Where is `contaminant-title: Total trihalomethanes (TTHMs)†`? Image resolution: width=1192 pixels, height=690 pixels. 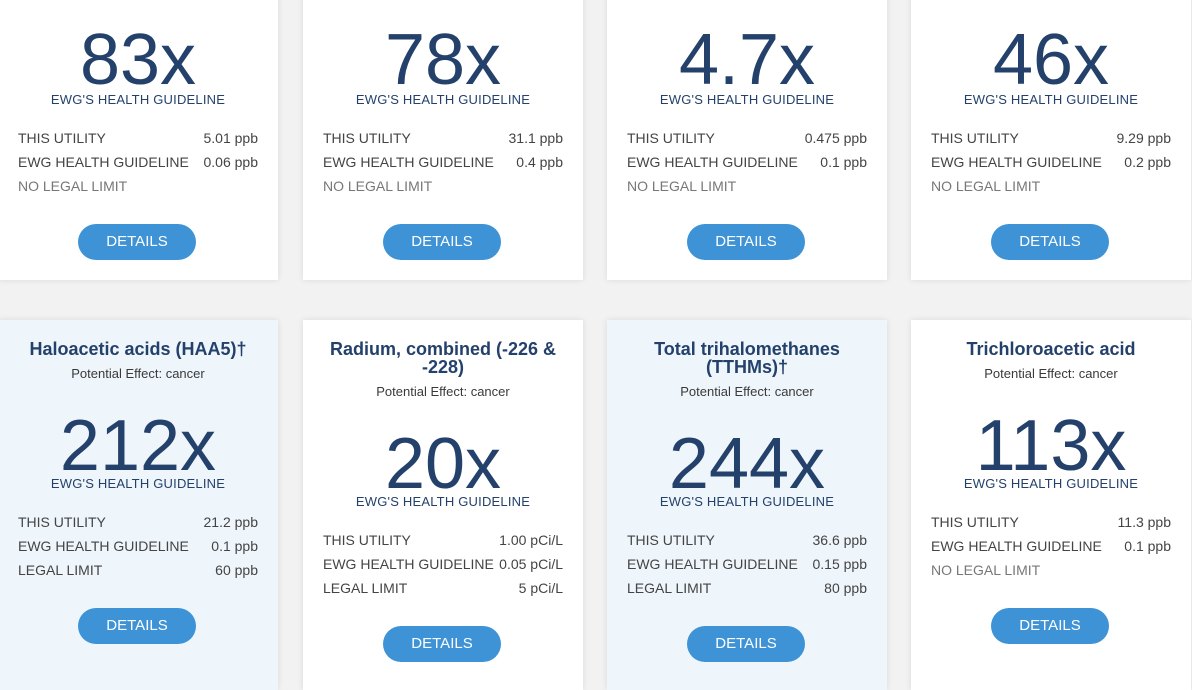
contaminant-title: Total trihalomethanes (TTHMs)† is located at coordinates (747, 358).